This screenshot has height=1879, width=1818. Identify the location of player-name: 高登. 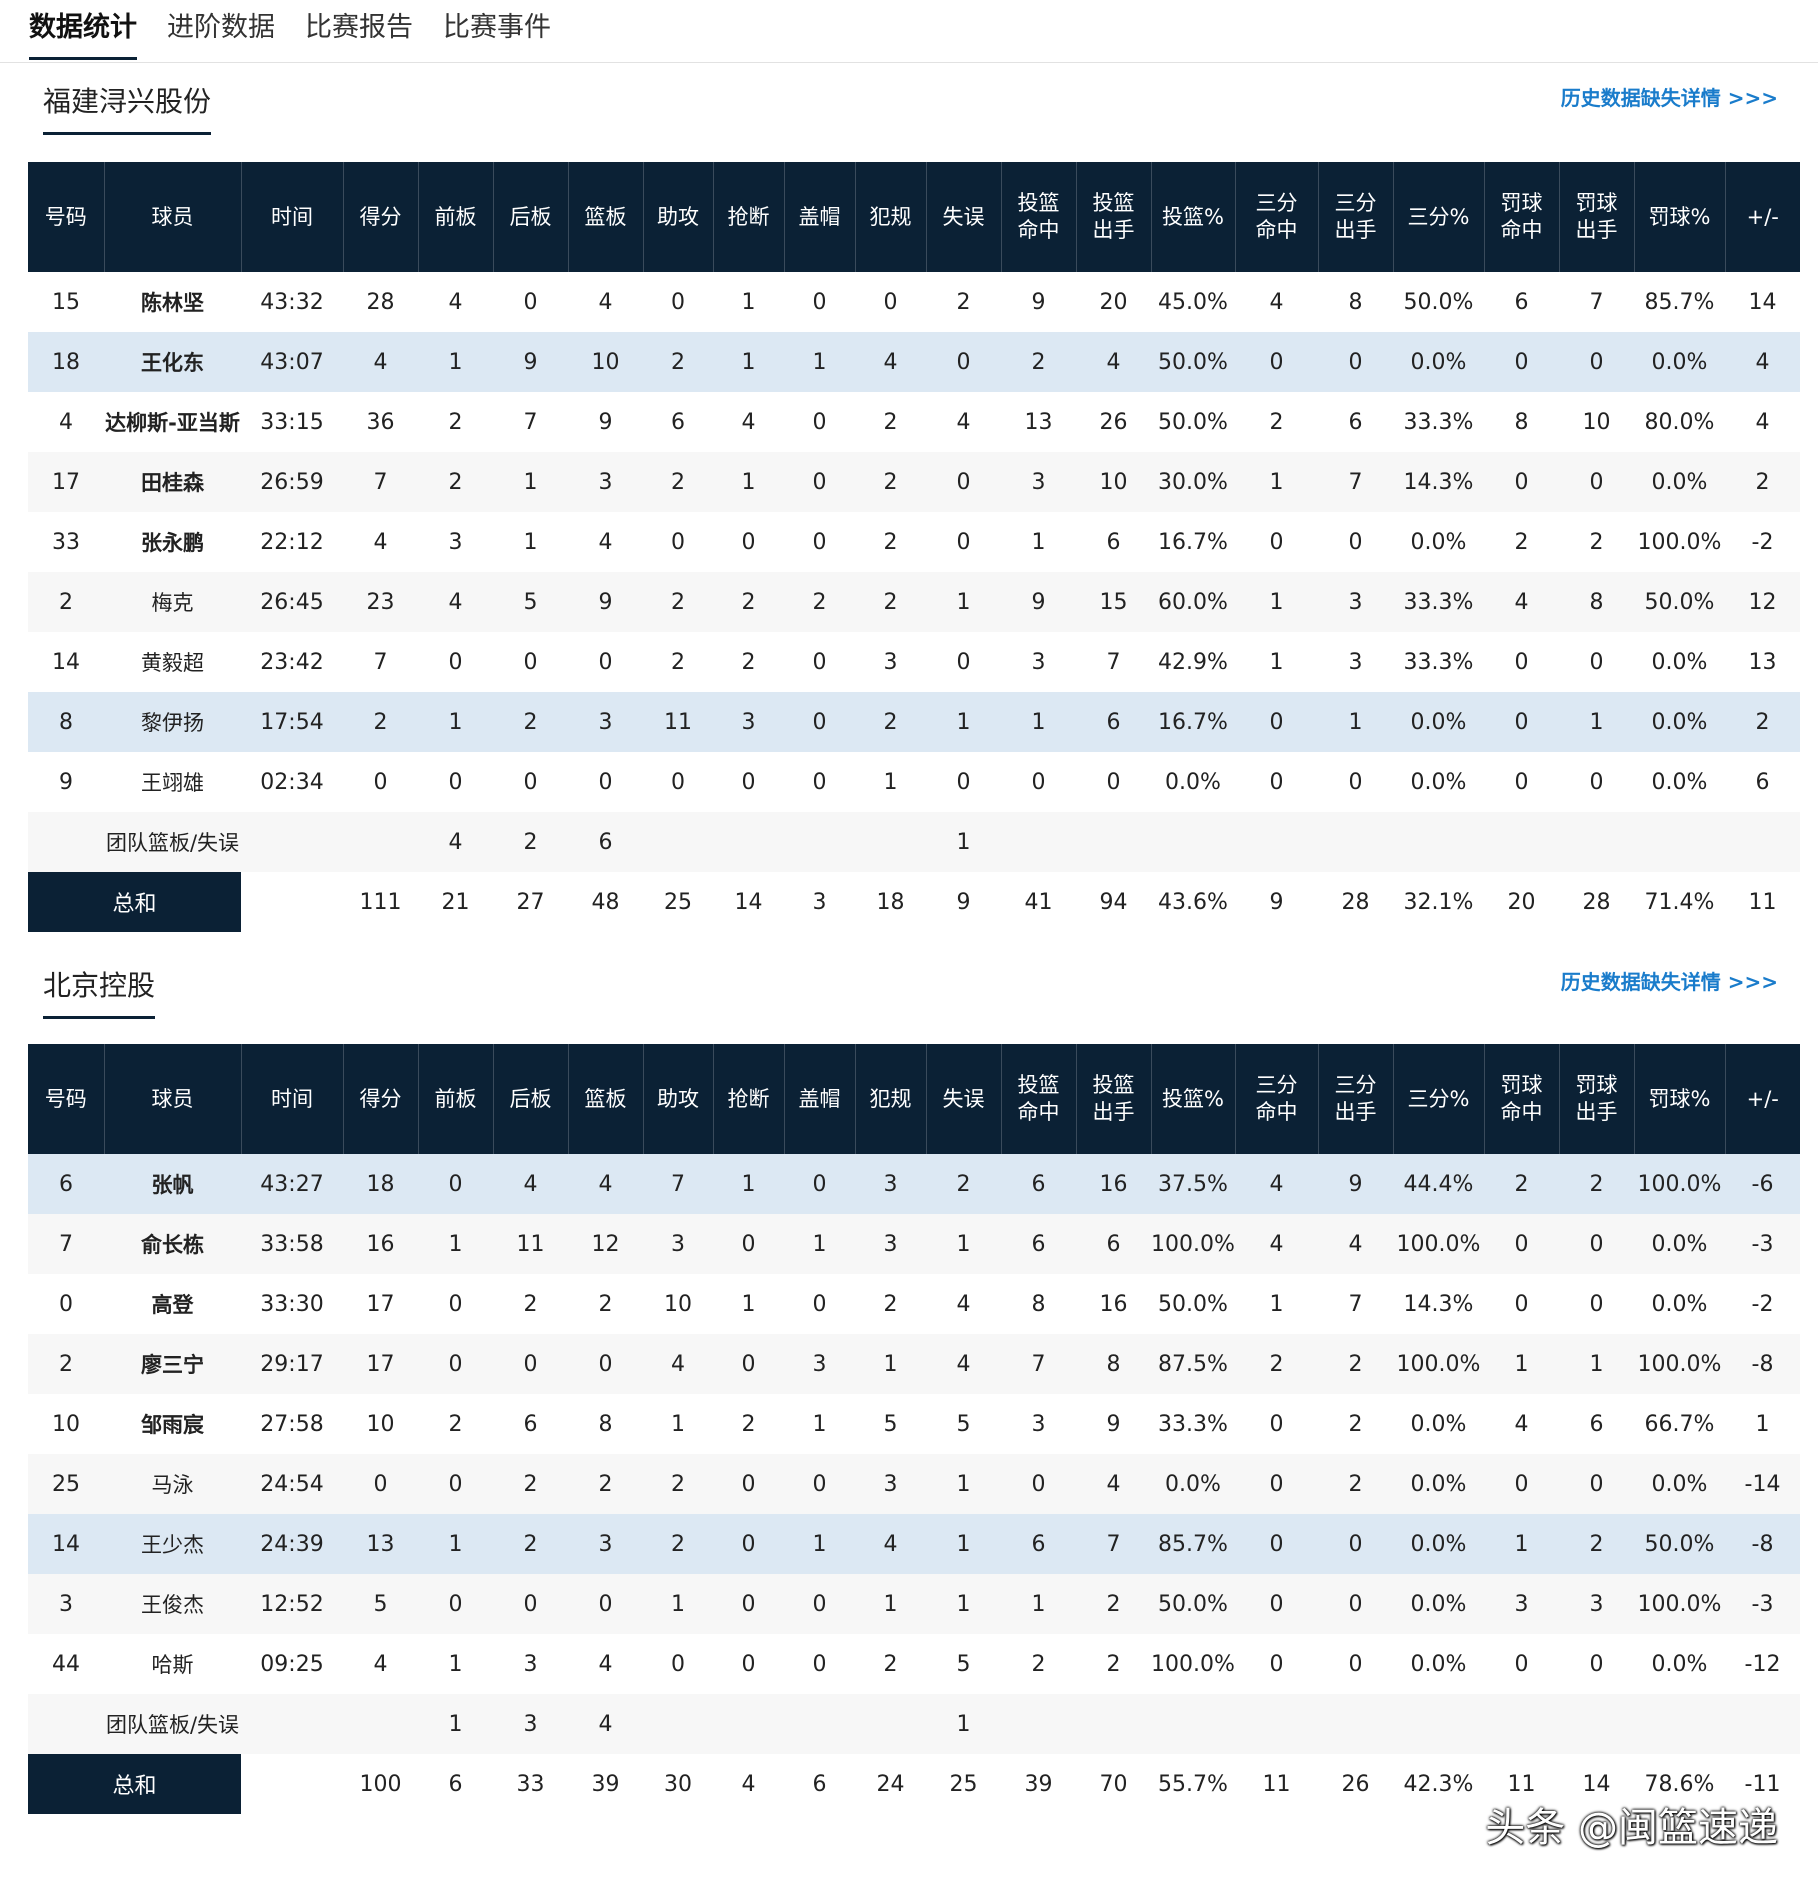
(172, 1304).